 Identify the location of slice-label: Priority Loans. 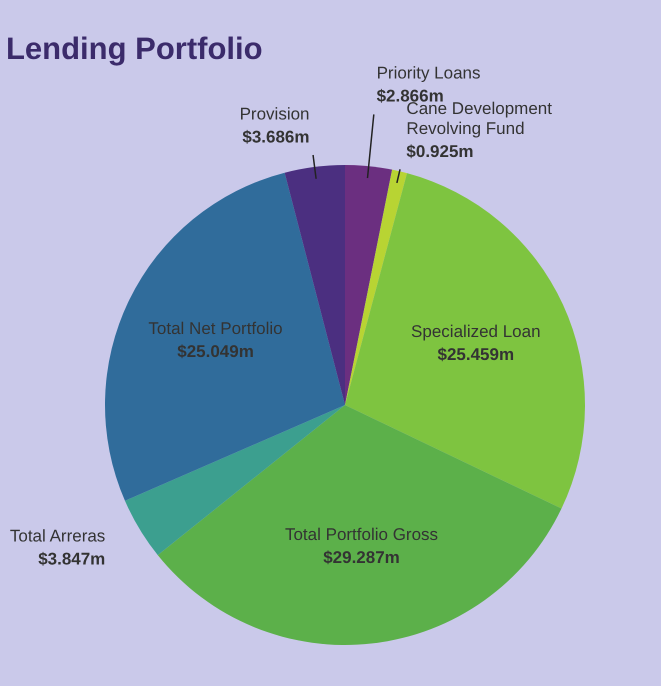
(428, 73).